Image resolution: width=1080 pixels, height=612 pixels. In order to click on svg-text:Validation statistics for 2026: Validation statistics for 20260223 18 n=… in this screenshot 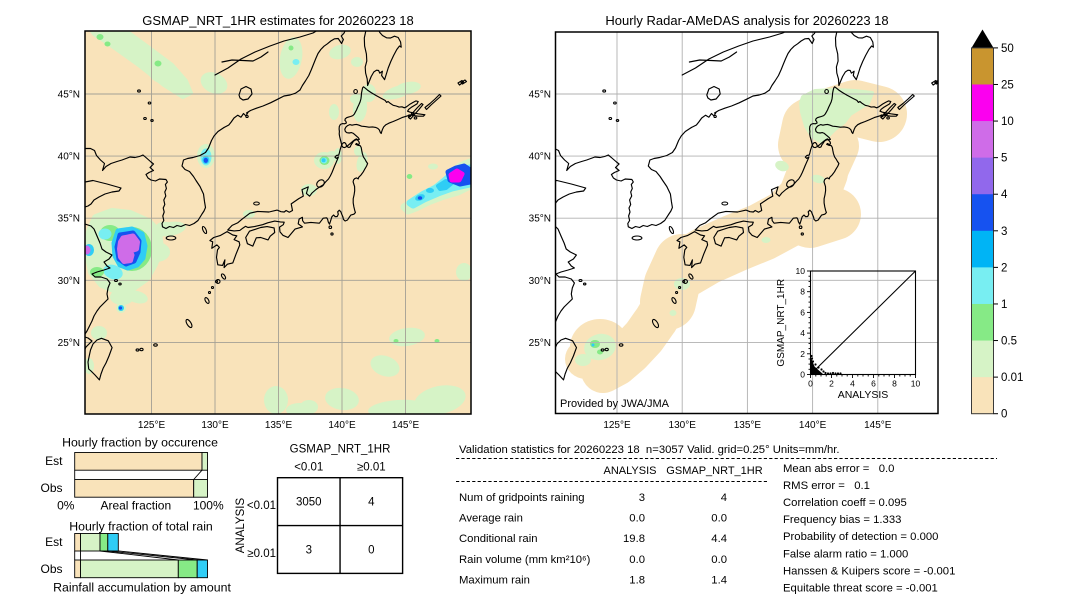, I will do `click(649, 450)`.